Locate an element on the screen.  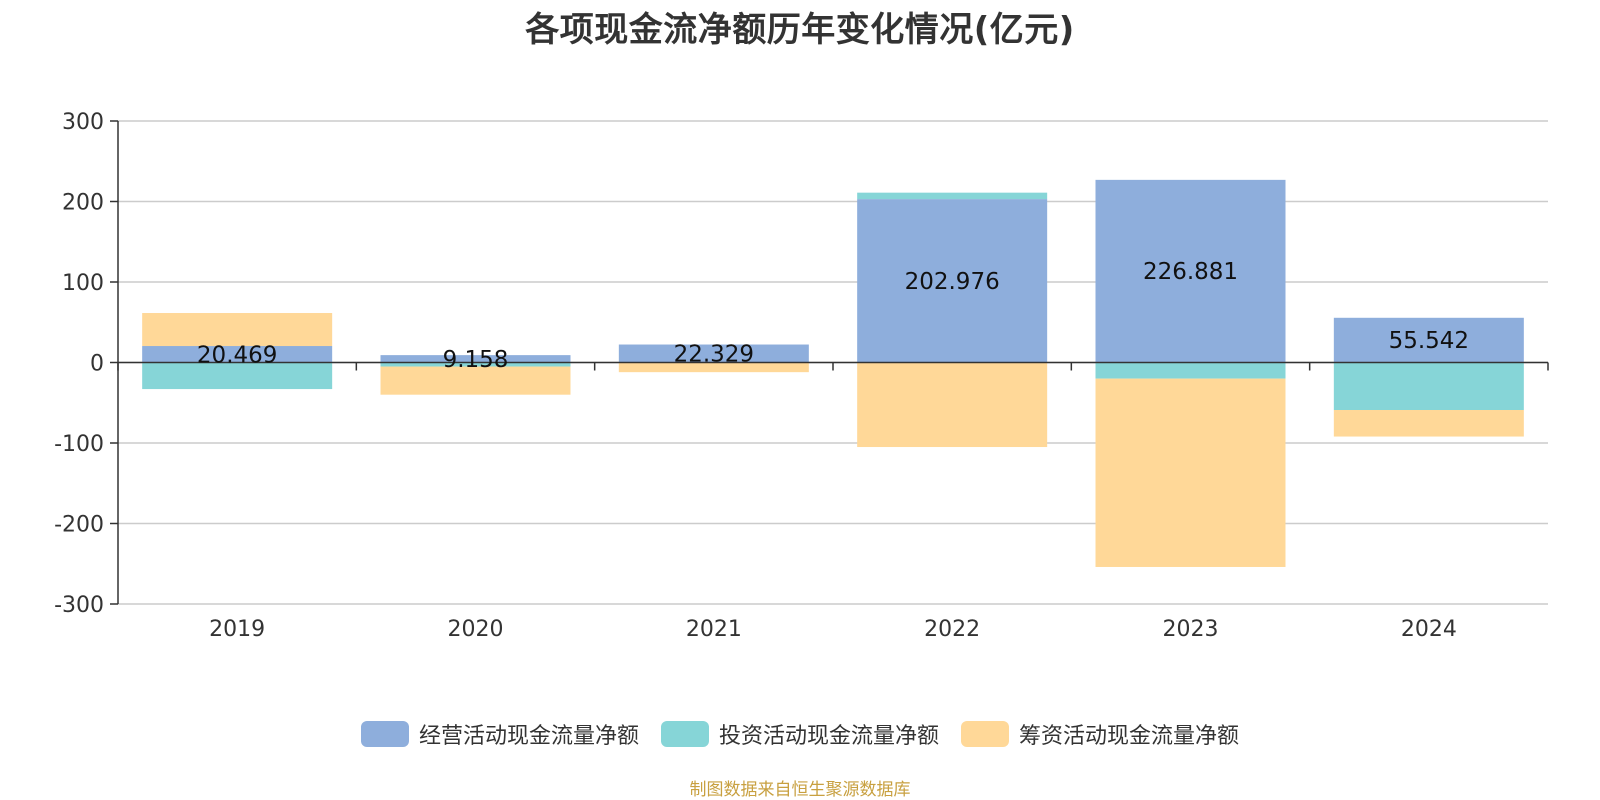
x-tick-label: 2024 is located at coordinates (1429, 629).